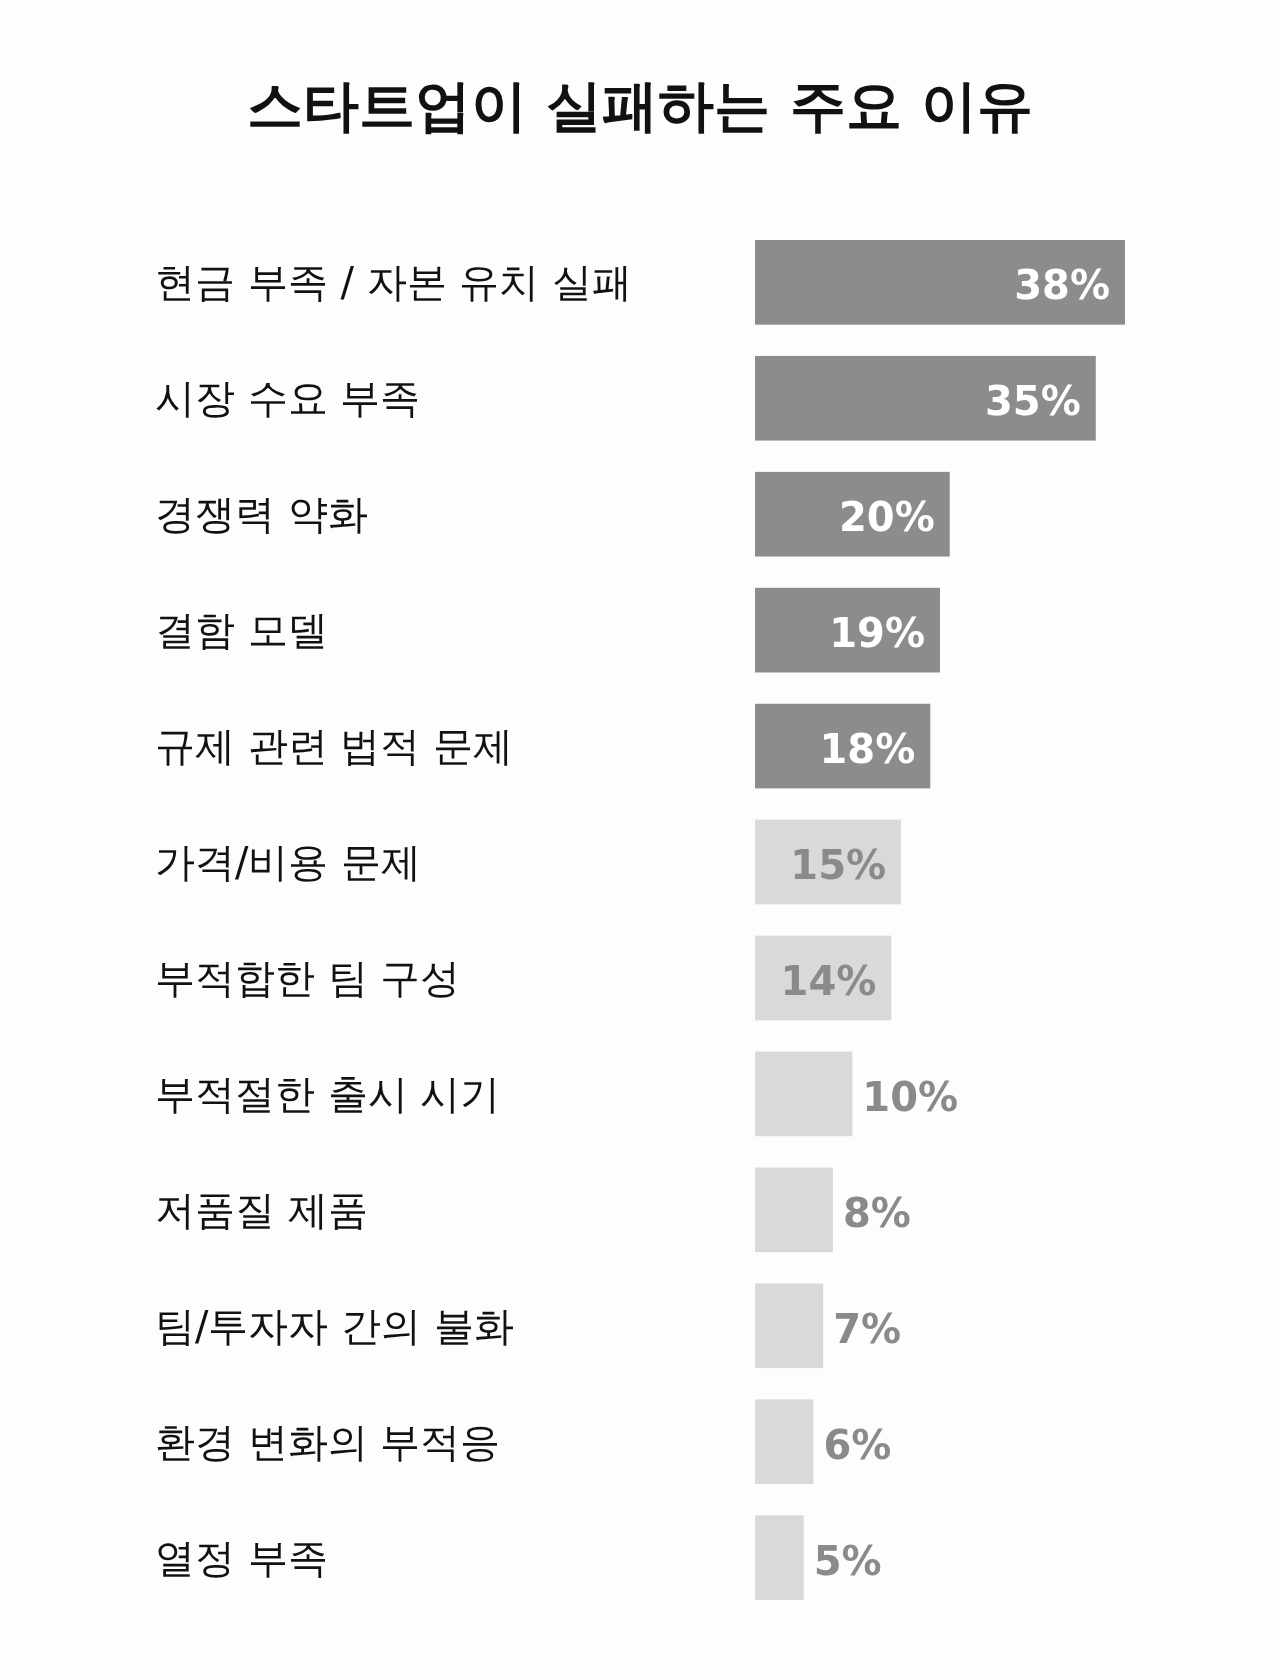 The height and width of the screenshot is (1680, 1280). I want to click on data-label: 8%, so click(876, 1212).